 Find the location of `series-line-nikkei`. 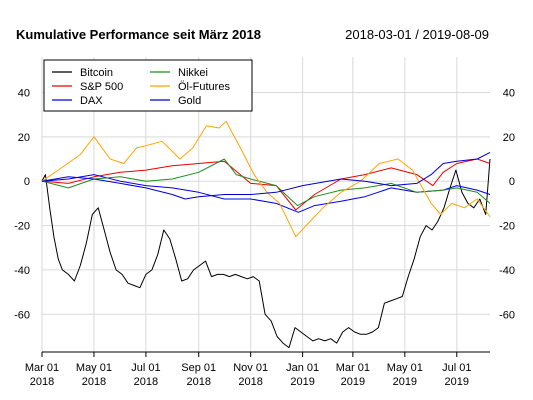

series-line-nikkei is located at coordinates (266, 182).